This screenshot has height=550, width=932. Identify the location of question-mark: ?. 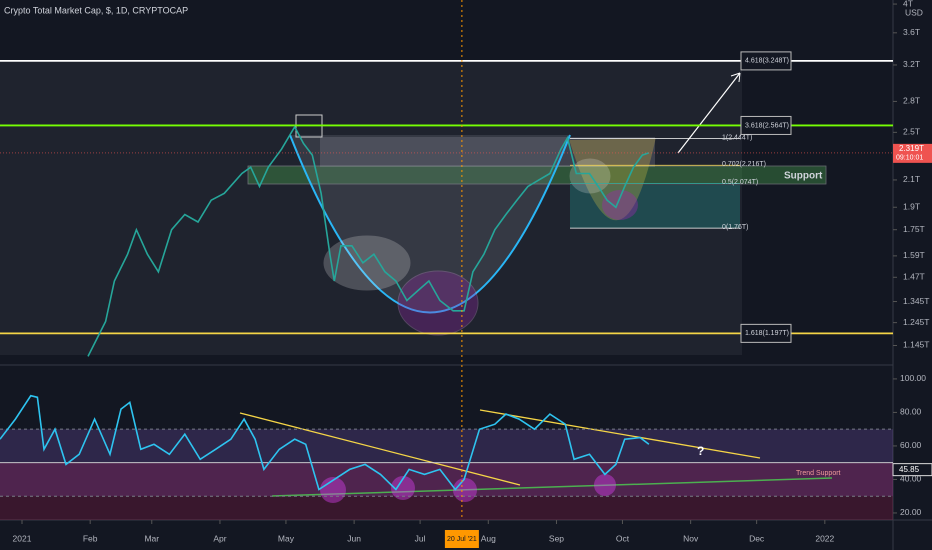
(700, 451).